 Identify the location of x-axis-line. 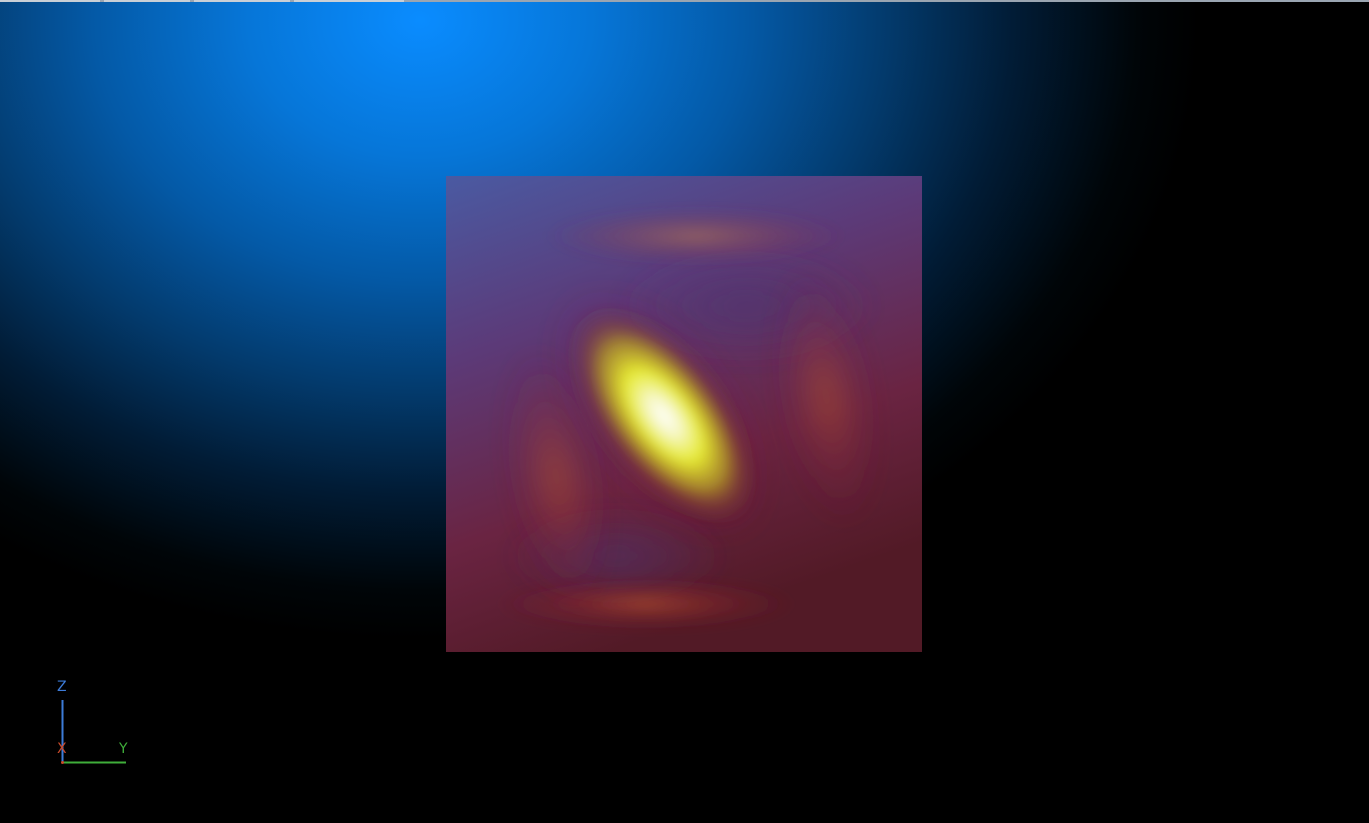
(62, 762).